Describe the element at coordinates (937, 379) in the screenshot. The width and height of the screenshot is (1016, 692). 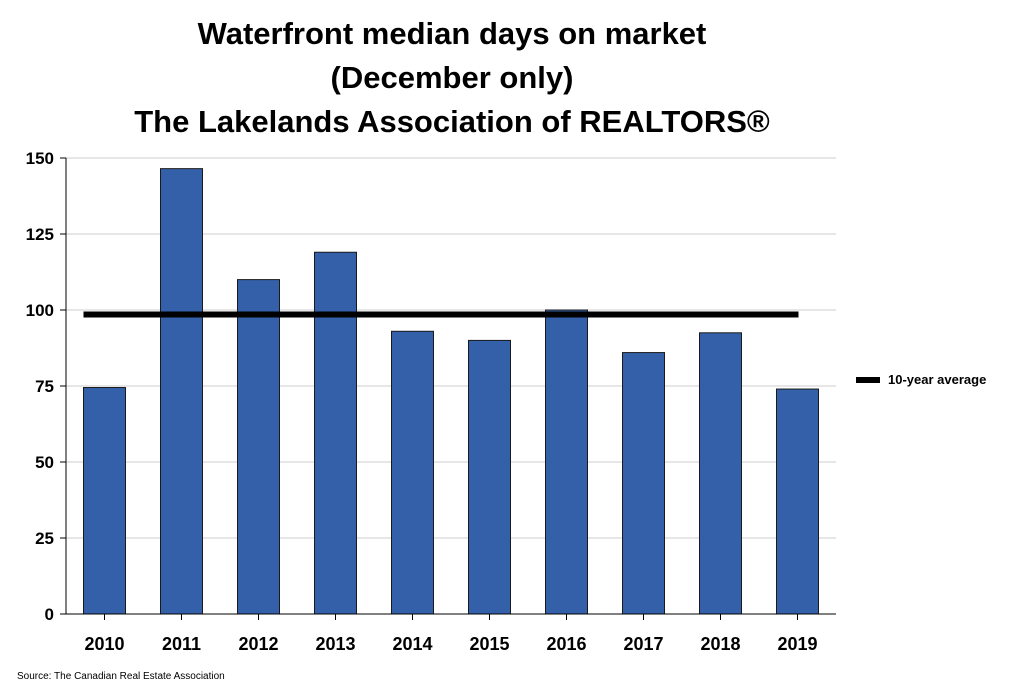
I see `legend-label: 10-year average` at that location.